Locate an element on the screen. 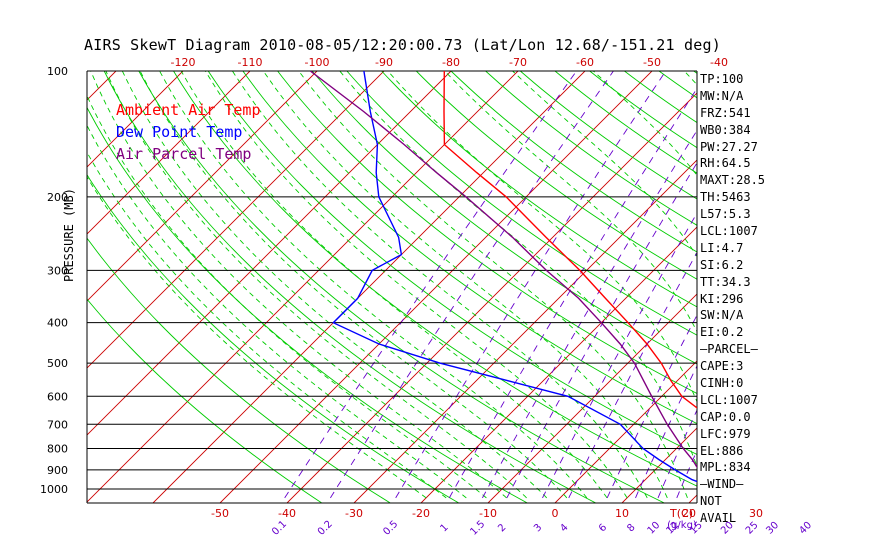  mixing-ratio-tick-label: 4 is located at coordinates (564, 528).